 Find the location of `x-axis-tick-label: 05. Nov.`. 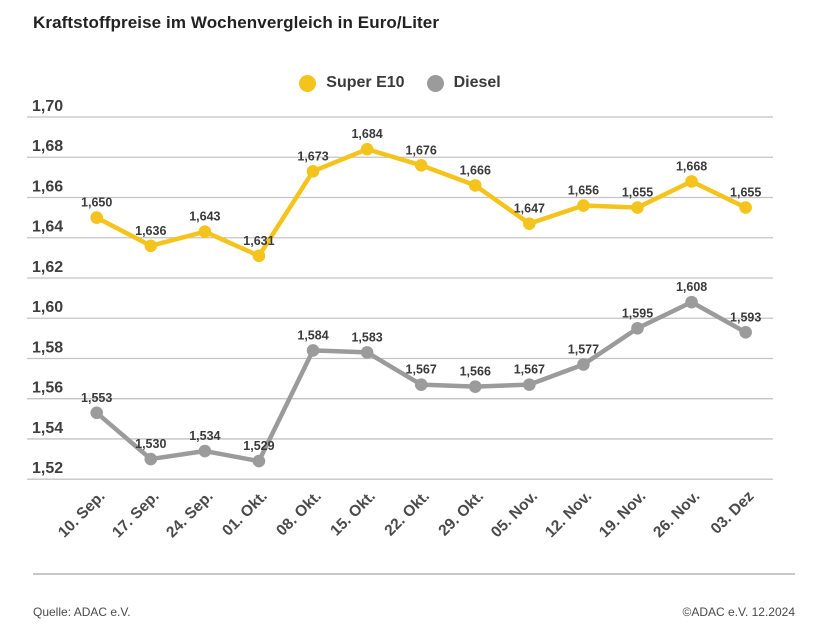

x-axis-tick-label: 05. Nov. is located at coordinates (514, 514).